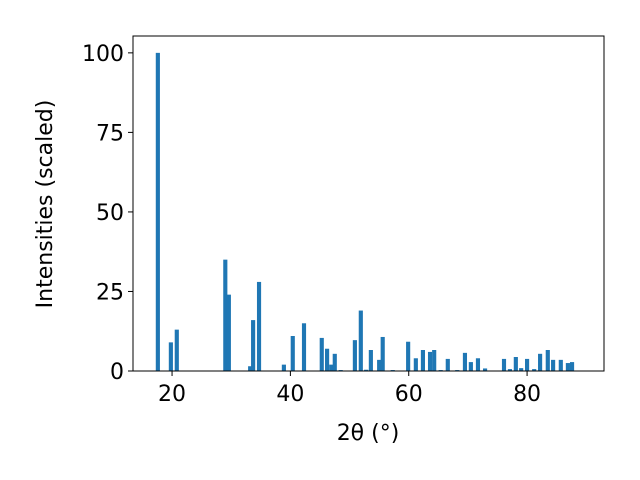 The height and width of the screenshot is (480, 640). Describe the element at coordinates (103, 54) in the screenshot. I see `y-tick-label: 100` at that location.